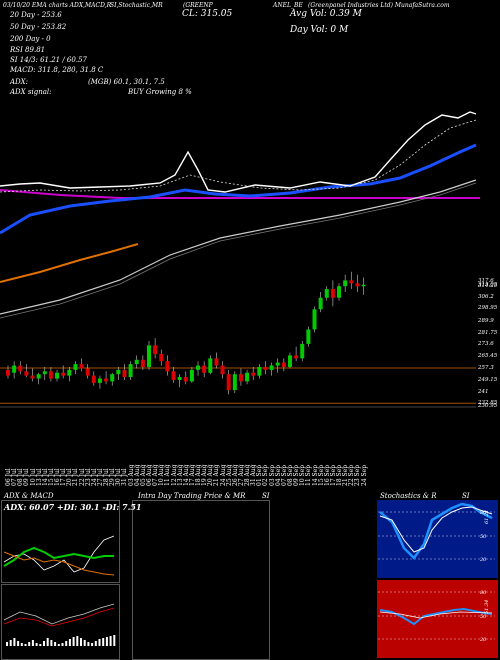 This screenshot has height=660, width=500. Describe the element at coordinates (31, 92) in the screenshot. I see `adx-signal-label: ADX signal:` at that location.